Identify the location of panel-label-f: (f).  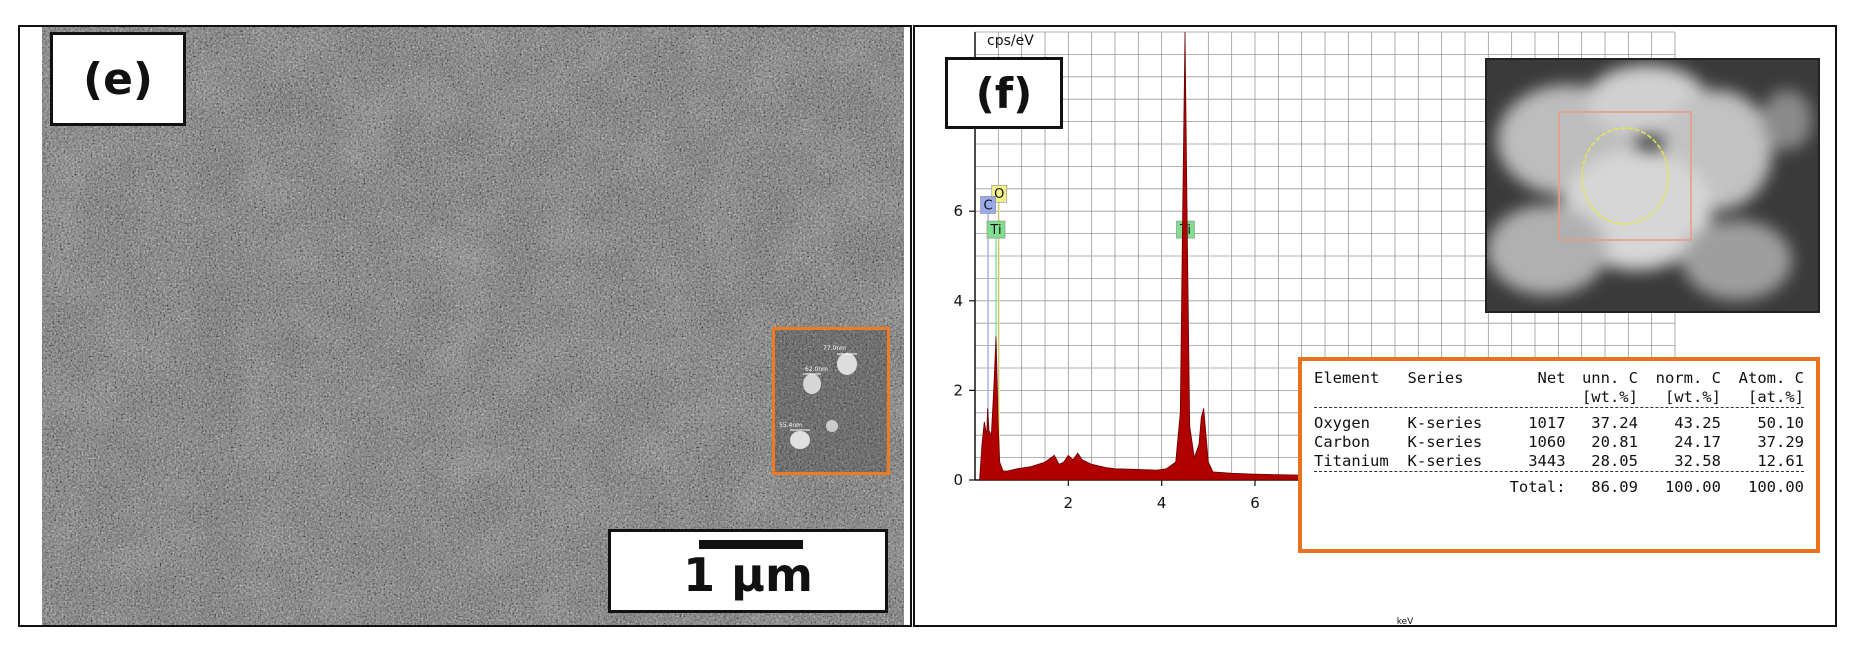
(1004, 93).